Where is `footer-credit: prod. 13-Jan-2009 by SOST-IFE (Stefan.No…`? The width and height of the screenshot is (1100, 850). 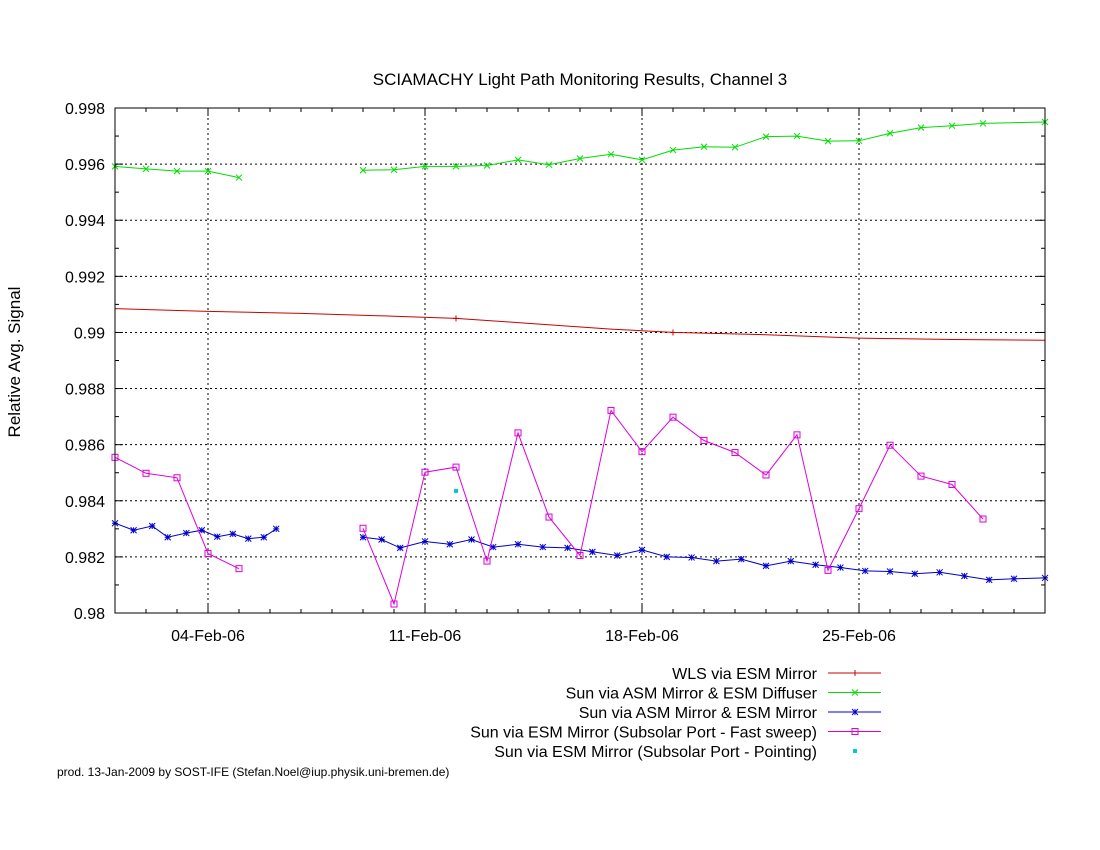
footer-credit: prod. 13-Jan-2009 by SOST-IFE (Stefan.No… is located at coordinates (253, 772).